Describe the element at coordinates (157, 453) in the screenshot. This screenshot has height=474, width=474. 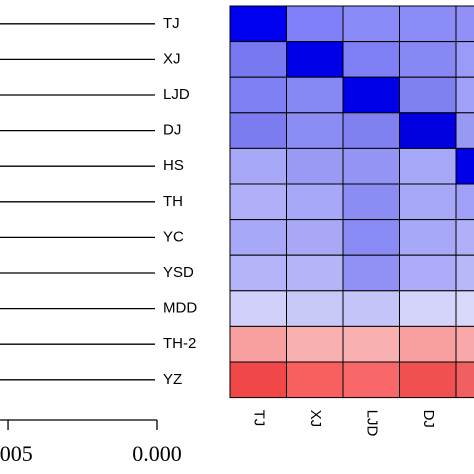
I see `x-tick-label: 0.000` at that location.